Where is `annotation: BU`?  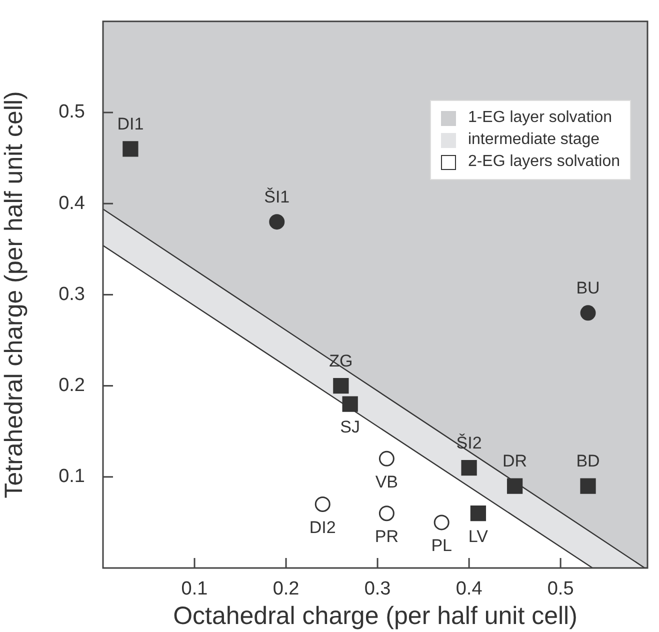
annotation: BU is located at coordinates (588, 288).